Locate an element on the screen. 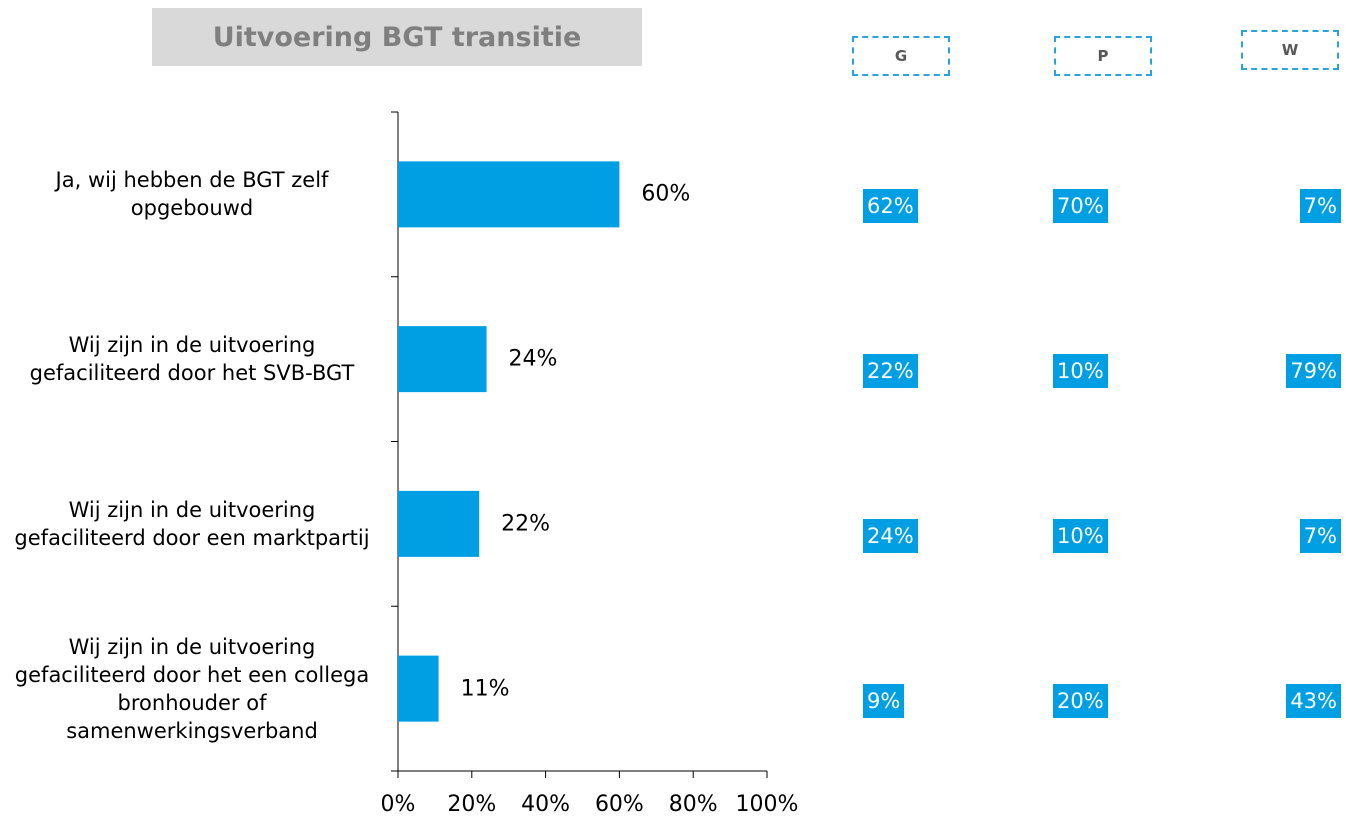 The image size is (1351, 821). x-tick-label: 60% is located at coordinates (619, 804).